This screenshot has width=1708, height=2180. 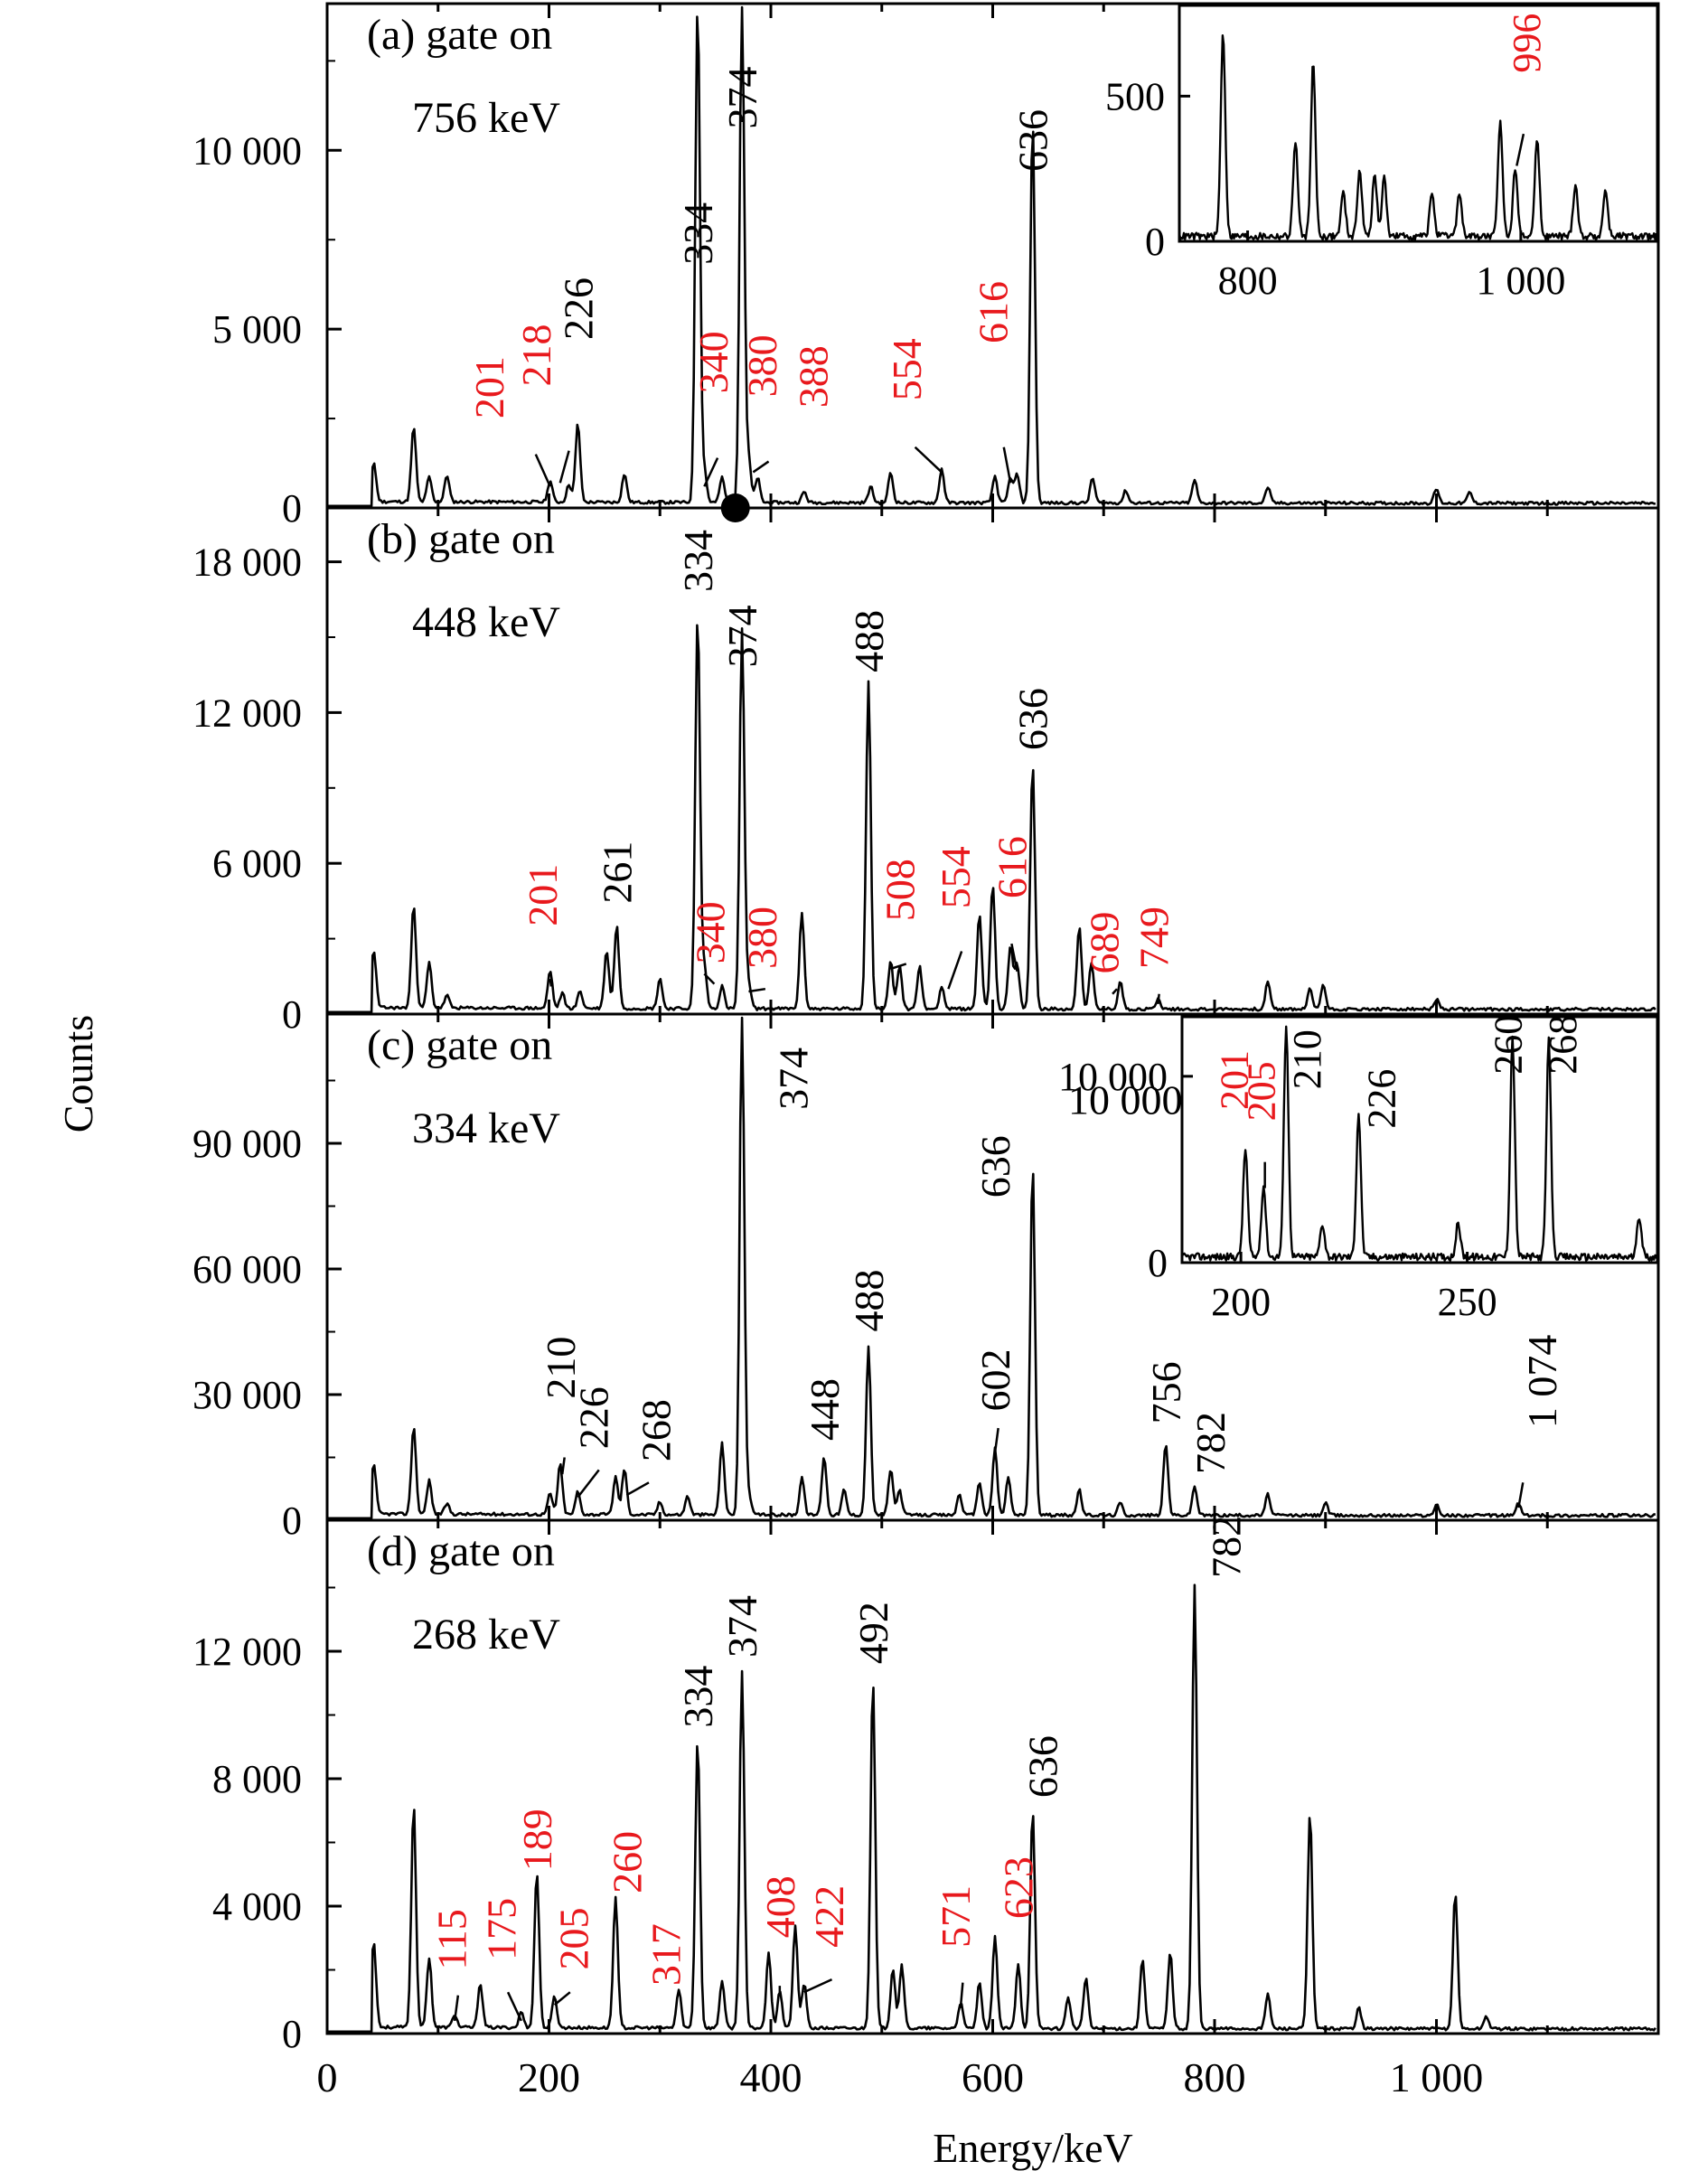 What do you see at coordinates (1154, 938) in the screenshot?
I see `peak-label-749: 749` at bounding box center [1154, 938].